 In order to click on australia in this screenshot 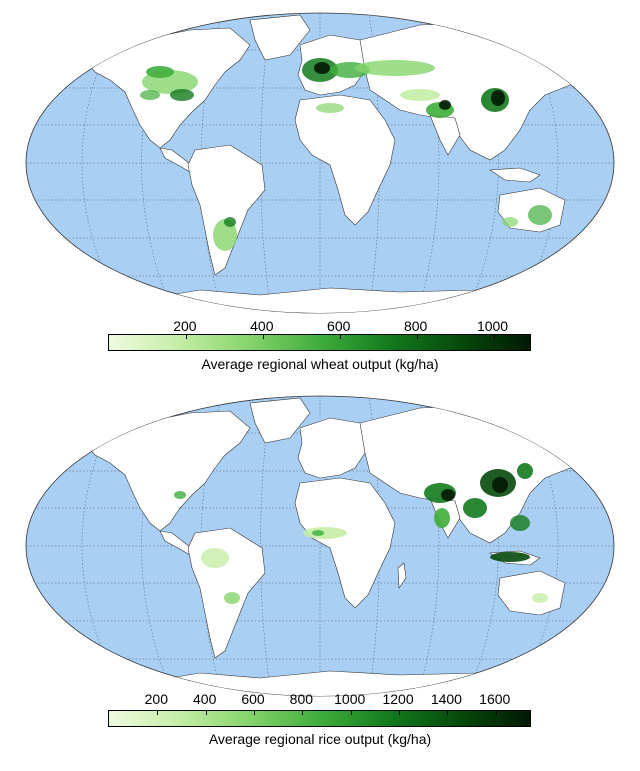, I will do `click(531, 593)`.